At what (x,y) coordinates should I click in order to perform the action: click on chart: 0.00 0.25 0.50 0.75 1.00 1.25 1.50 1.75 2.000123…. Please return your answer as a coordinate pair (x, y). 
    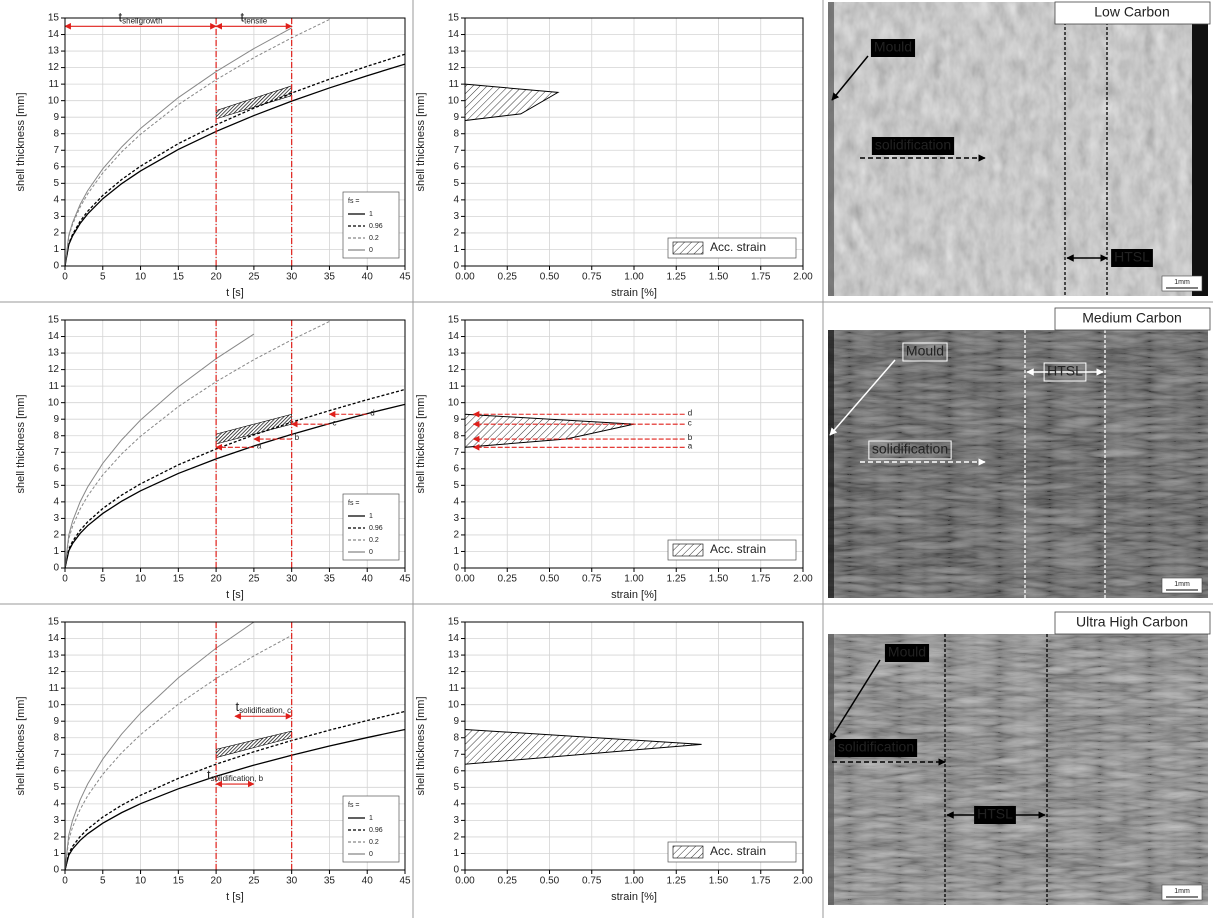
    Looking at the image, I should click on (614, 156).